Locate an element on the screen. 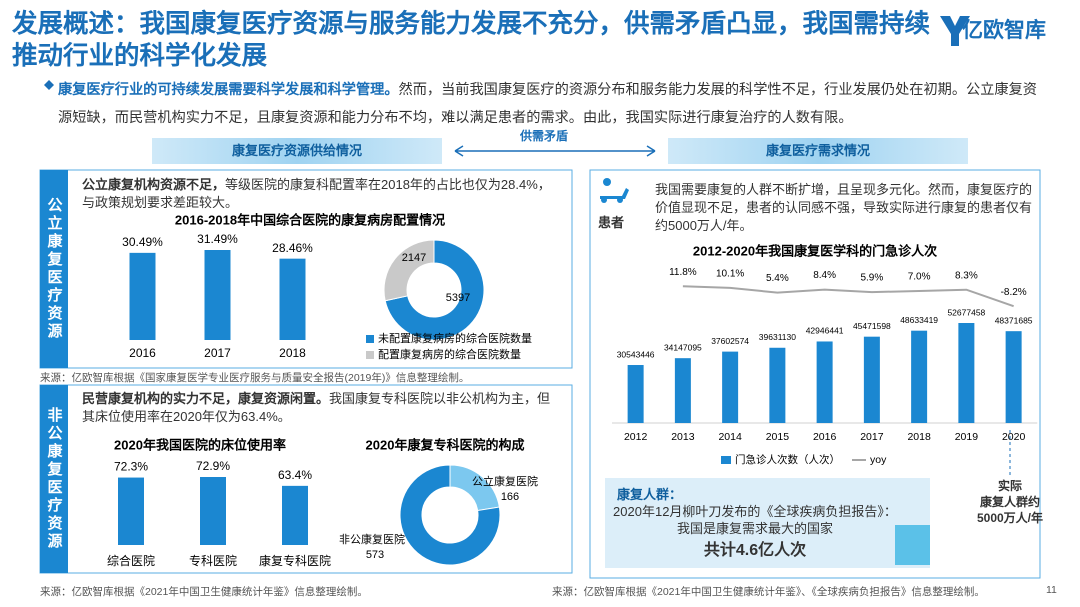 The image size is (1080, 607). data-label: 48633419 is located at coordinates (919, 320).